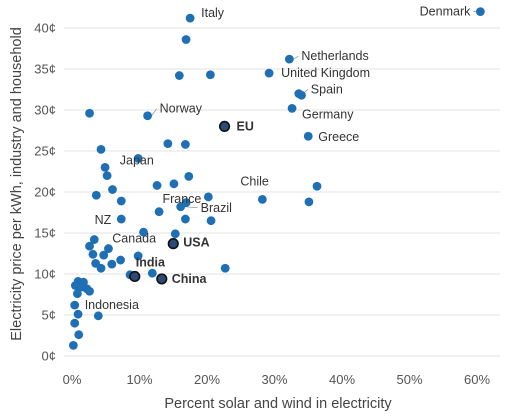 Image resolution: width=522 pixels, height=416 pixels. I want to click on data-point-netherlands, so click(289, 59).